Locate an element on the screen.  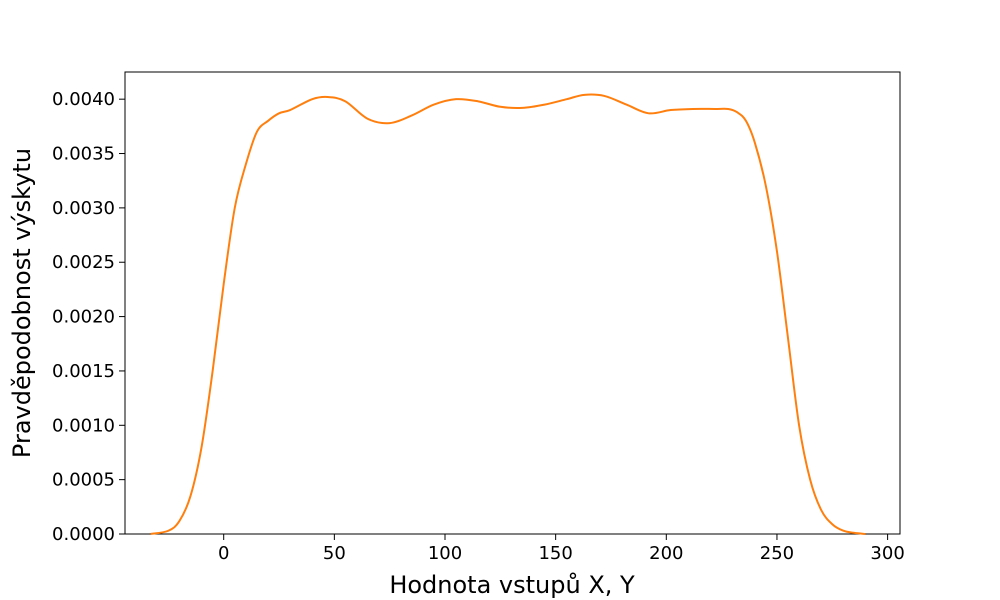
y-tick-label: 0.0035 is located at coordinates (83, 154).